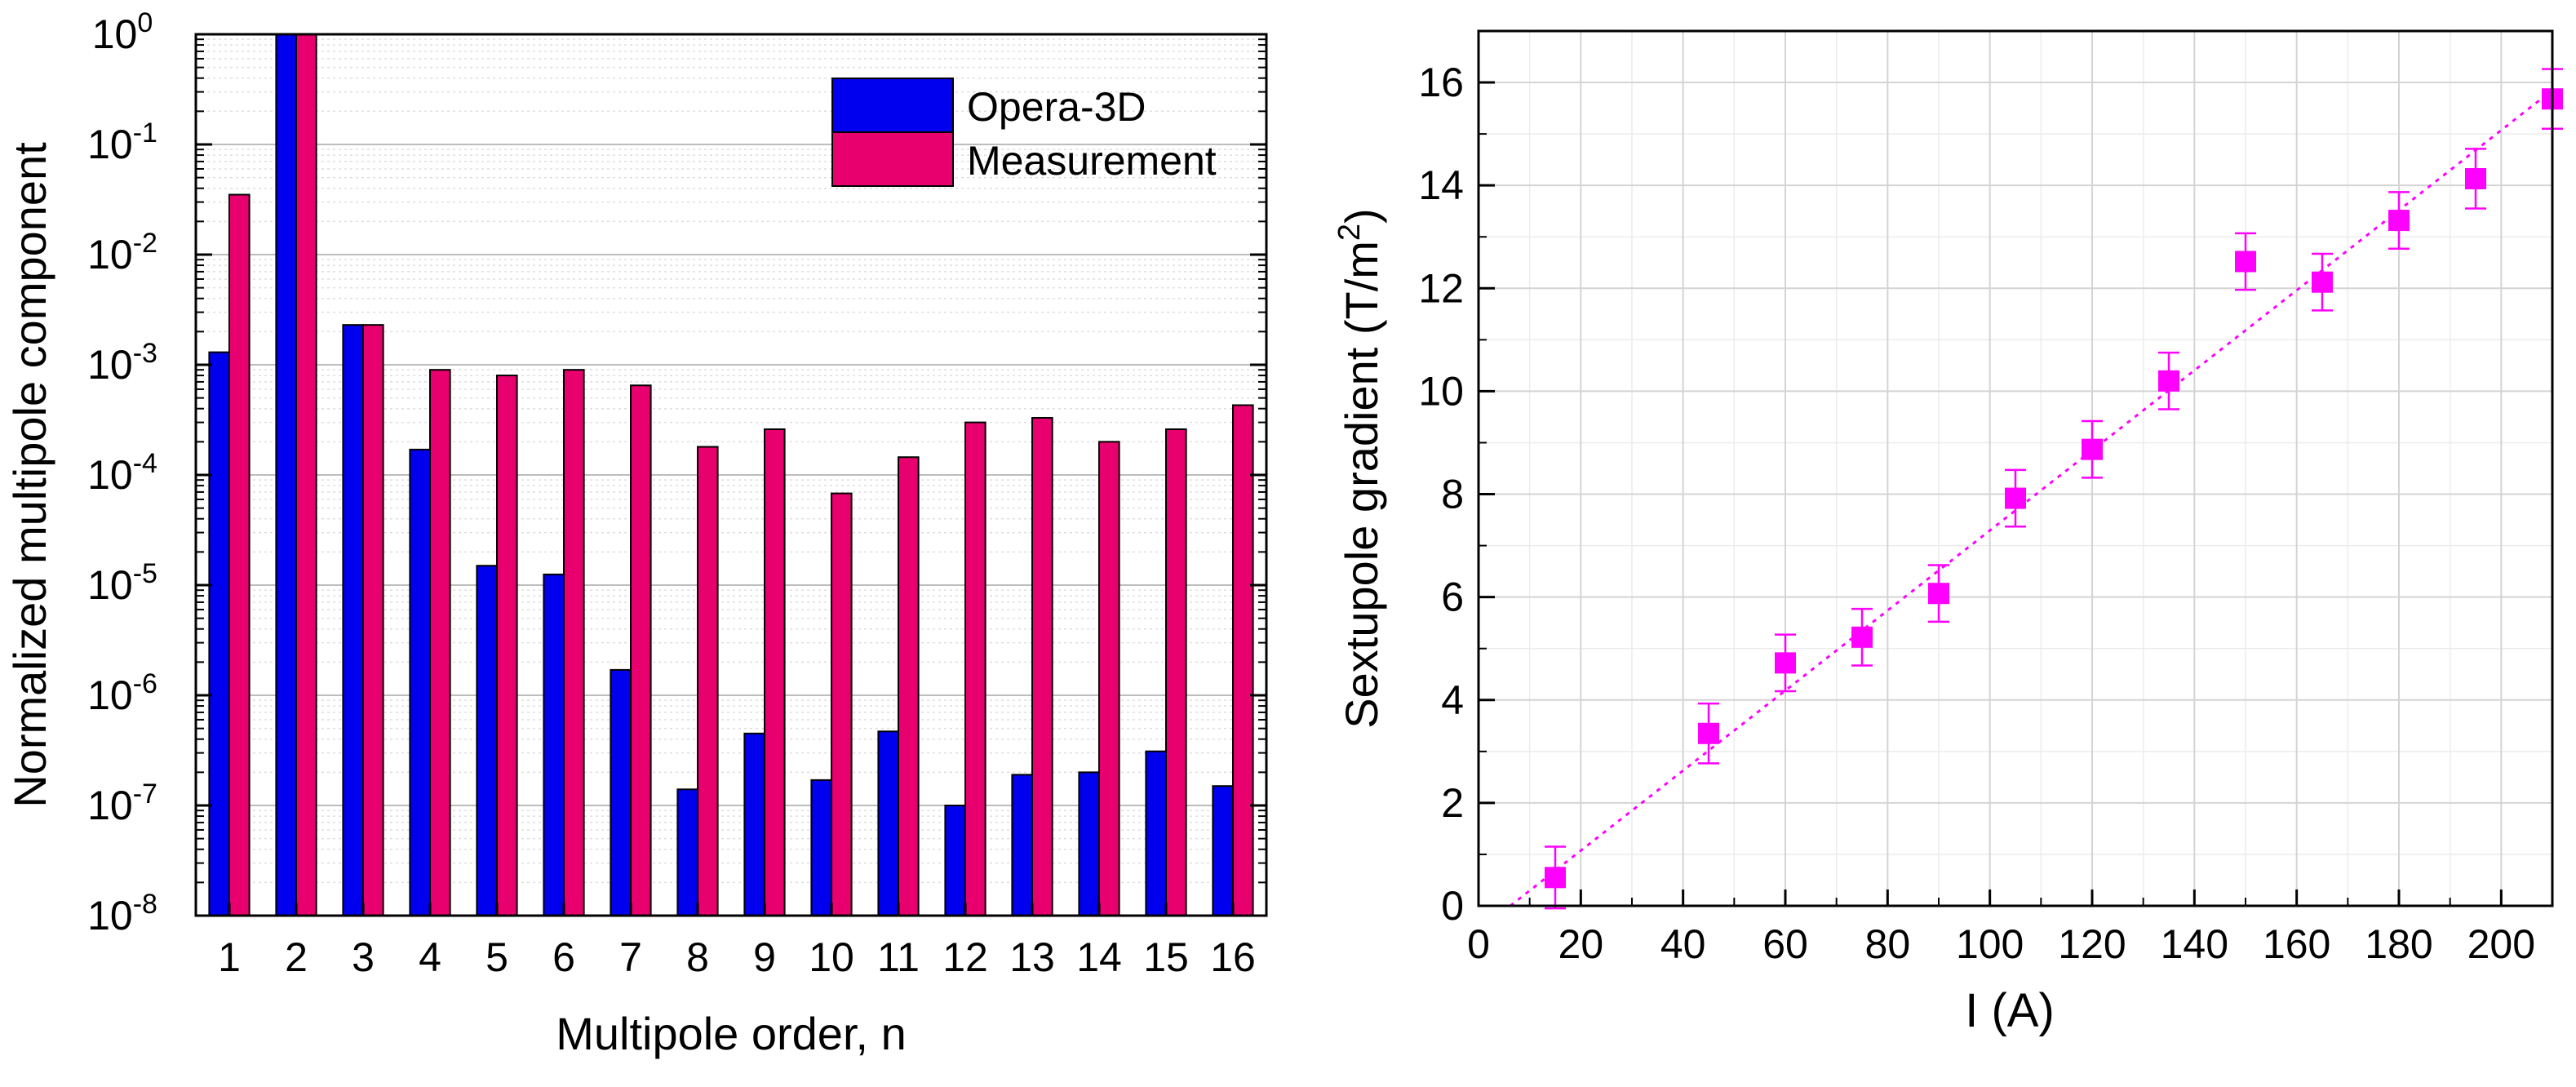 This screenshot has height=1087, width=2576. What do you see at coordinates (219, 633) in the screenshot?
I see `bar-opera-3d-n1` at bounding box center [219, 633].